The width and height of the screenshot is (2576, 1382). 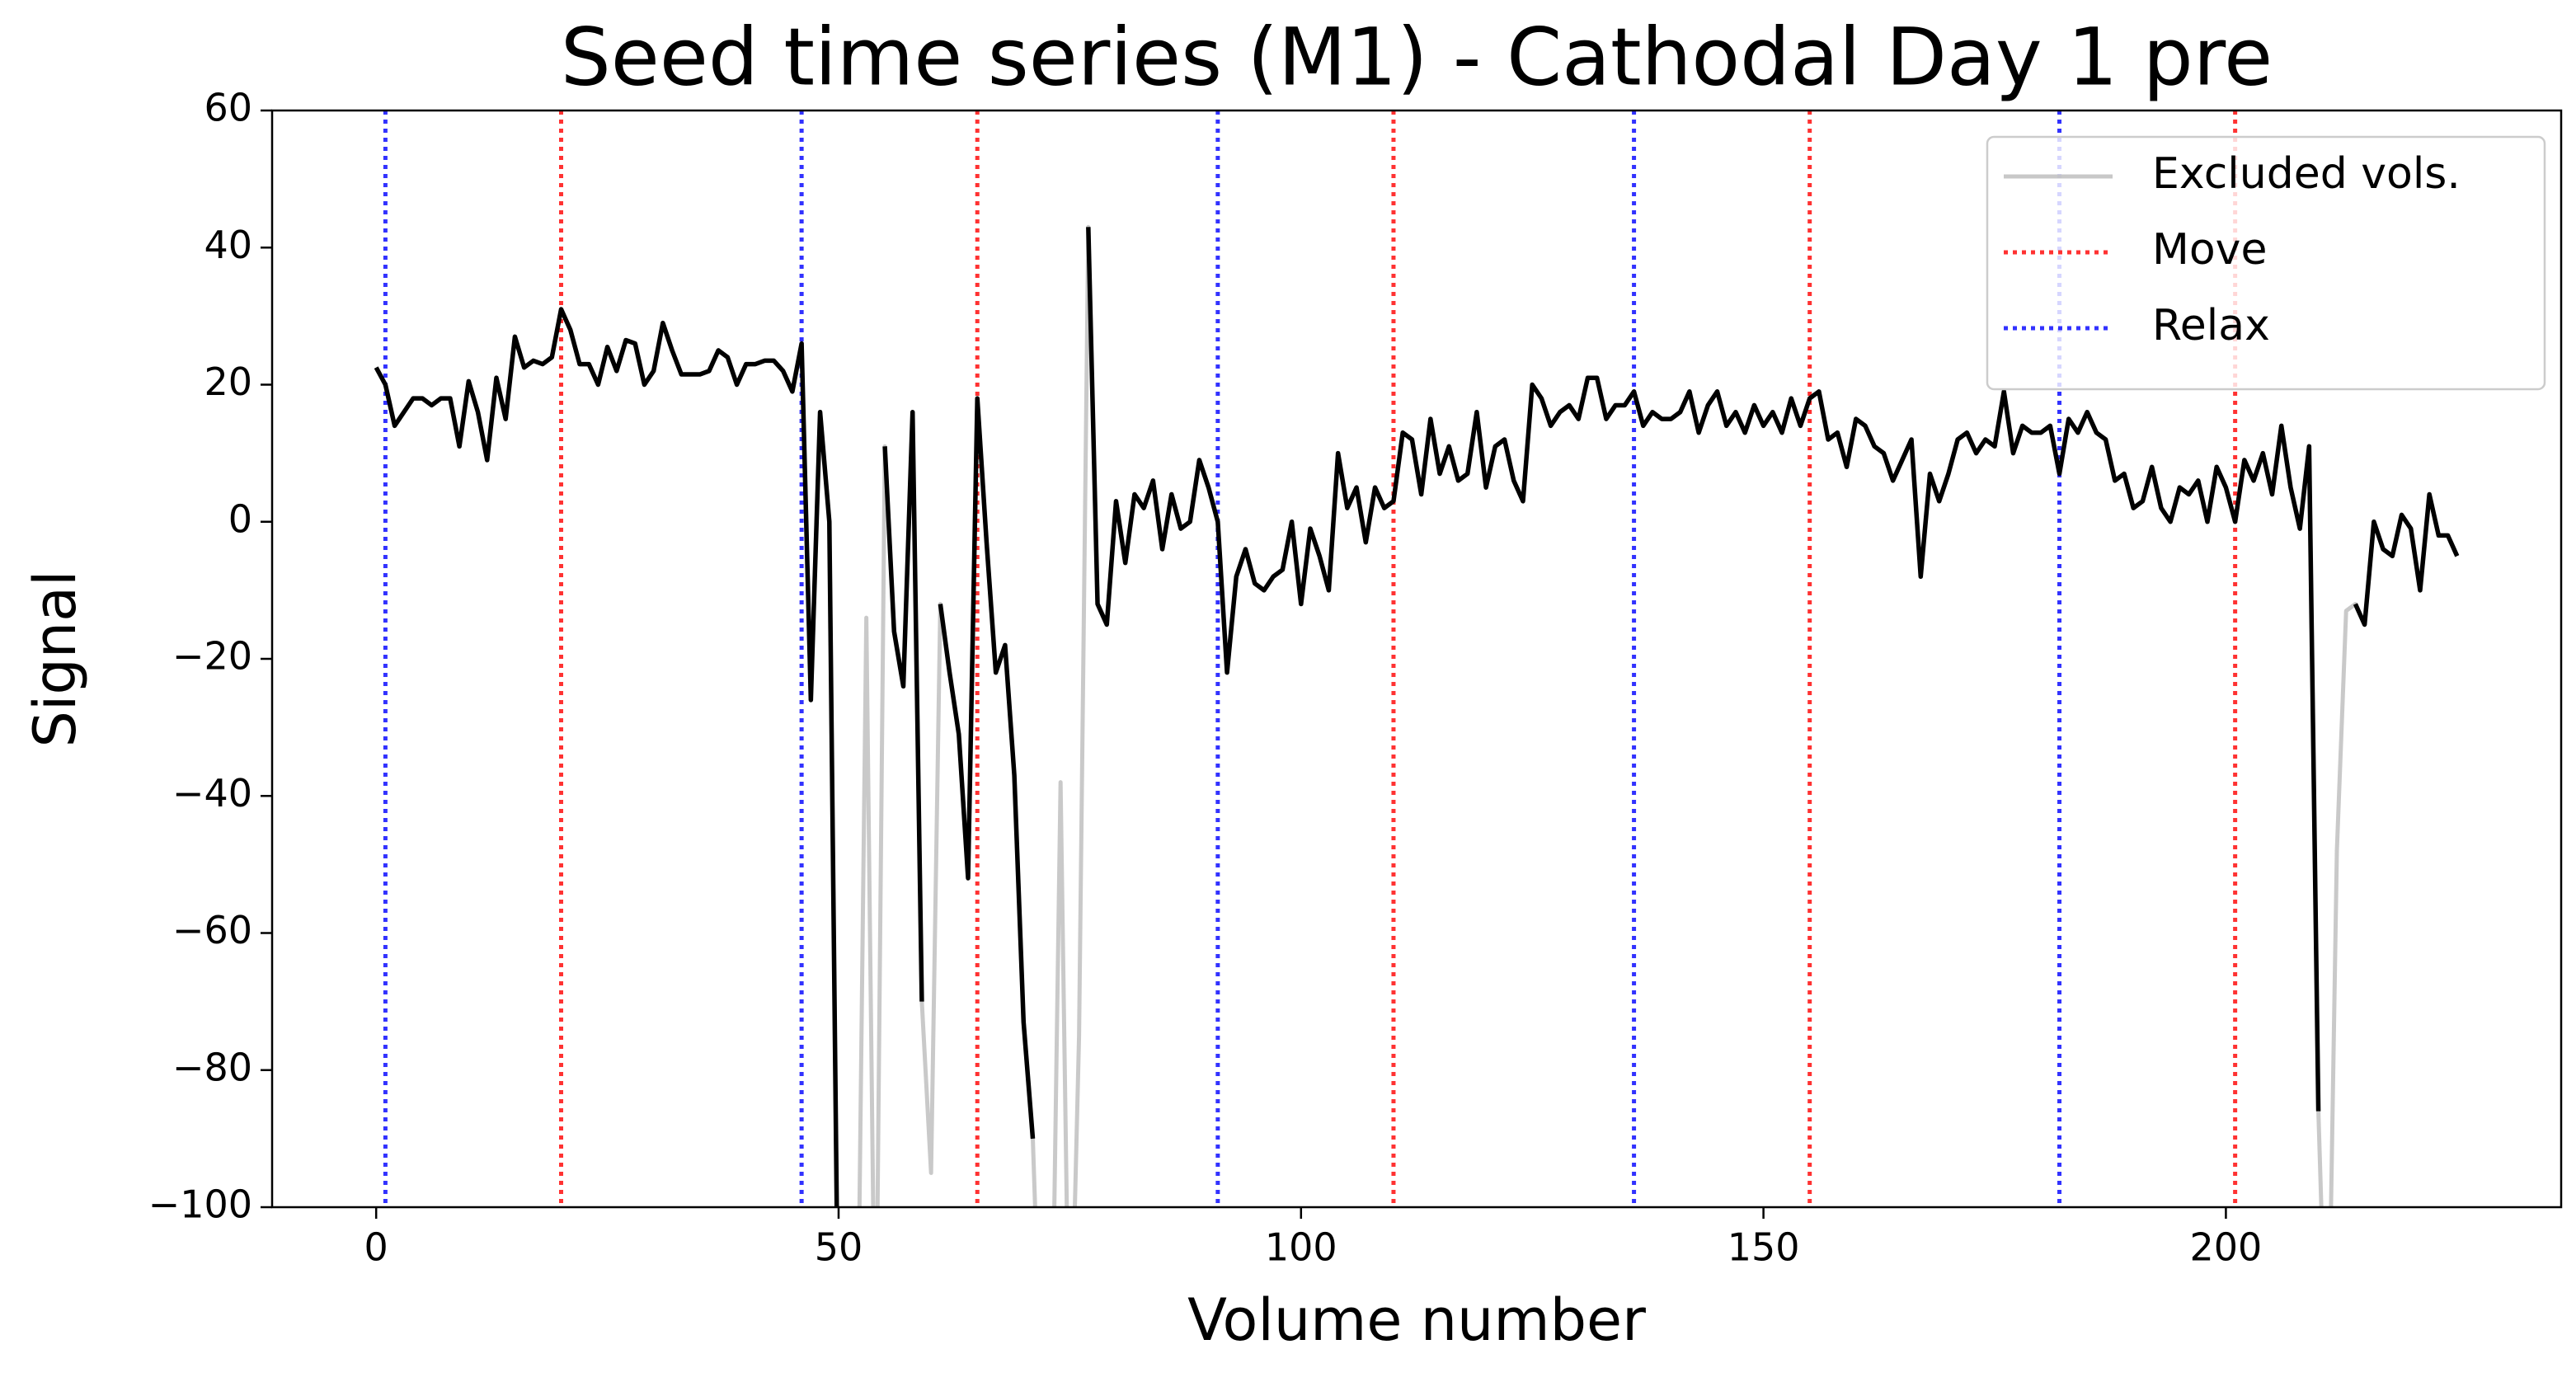 I want to click on legend-label: Relax, so click(x=2211, y=325).